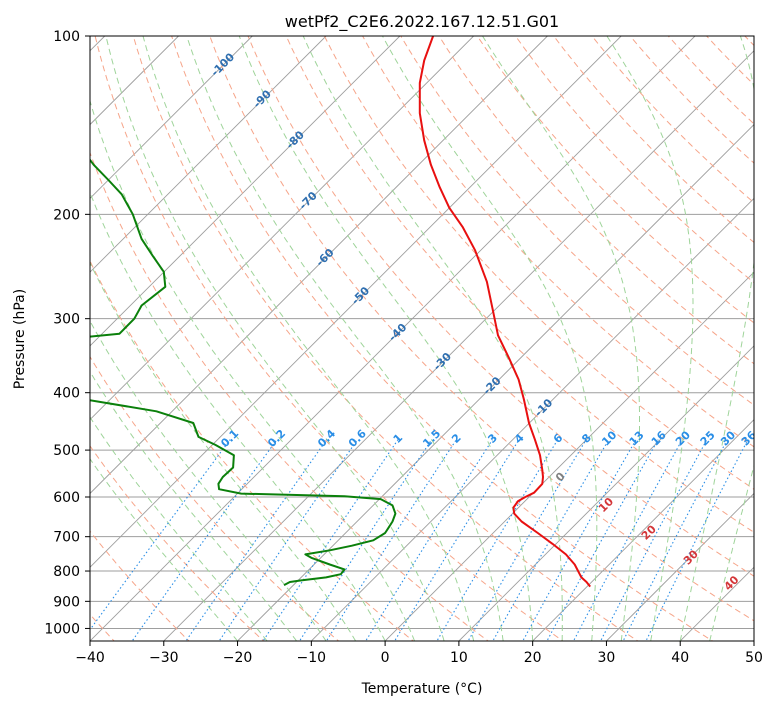  What do you see at coordinates (66, 37) in the screenshot?
I see `y-tick-label: 100` at bounding box center [66, 37].